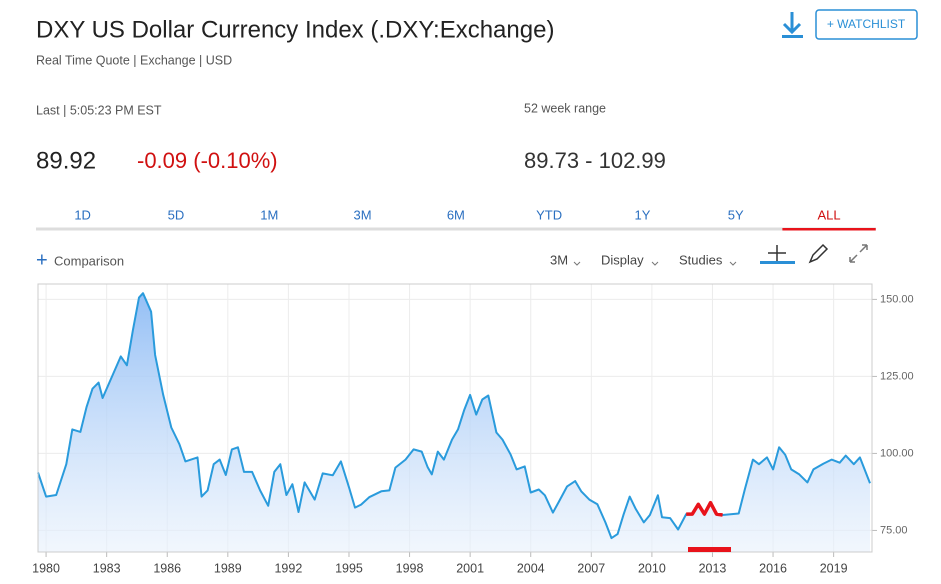 Image resolution: width=941 pixels, height=584 pixels. What do you see at coordinates (701, 259) in the screenshot?
I see `studies: Studies` at bounding box center [701, 259].